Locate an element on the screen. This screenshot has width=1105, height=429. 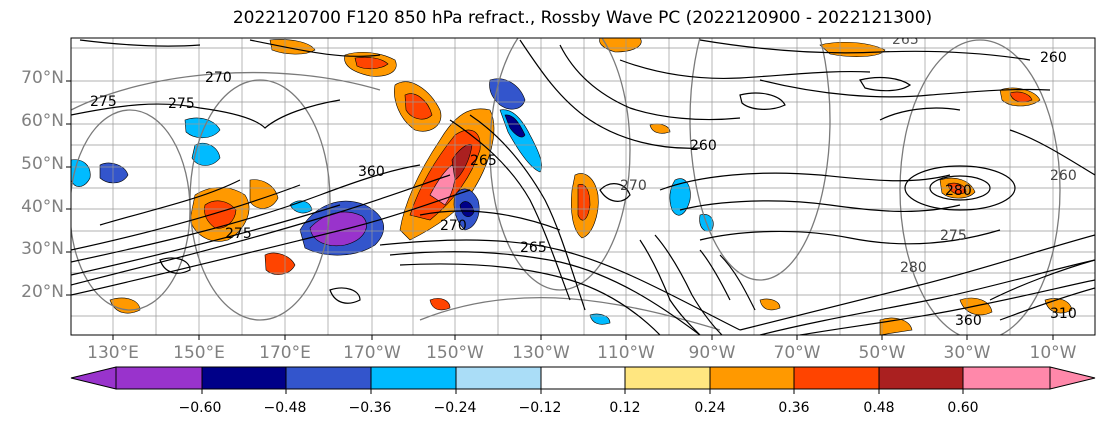
colorbar is located at coordinates (583, 380).